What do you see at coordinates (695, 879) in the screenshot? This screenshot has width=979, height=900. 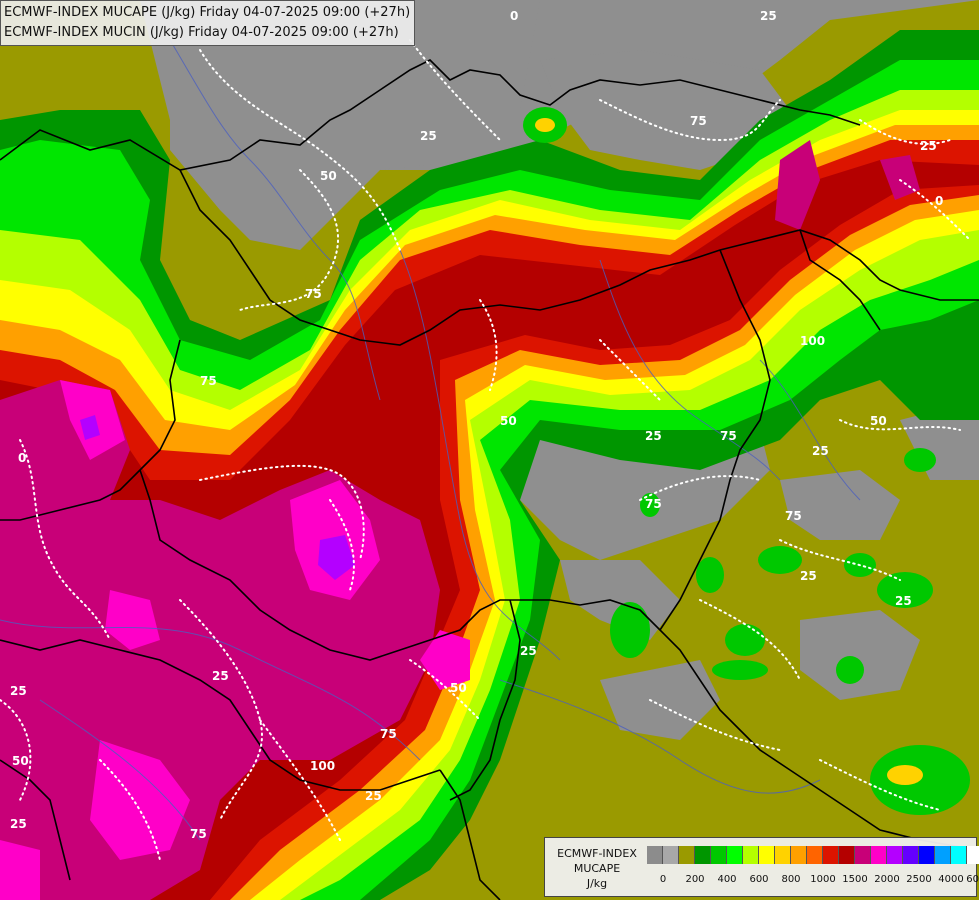 I see `legend-tick-label: 200` at bounding box center [695, 879].